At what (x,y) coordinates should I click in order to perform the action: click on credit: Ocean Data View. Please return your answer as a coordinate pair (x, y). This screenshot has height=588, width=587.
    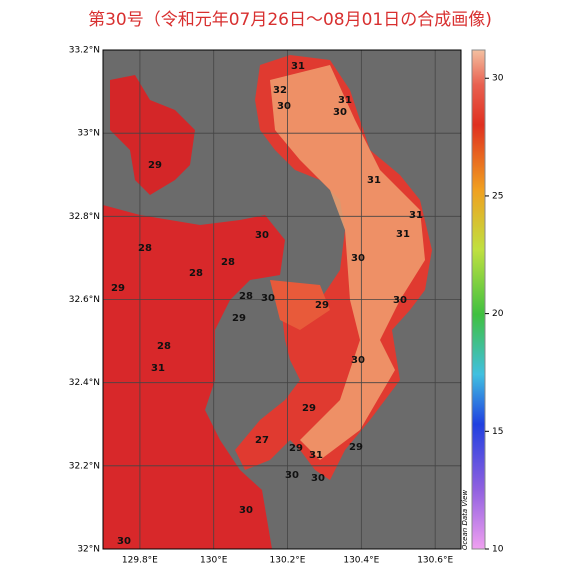
    Looking at the image, I should click on (465, 520).